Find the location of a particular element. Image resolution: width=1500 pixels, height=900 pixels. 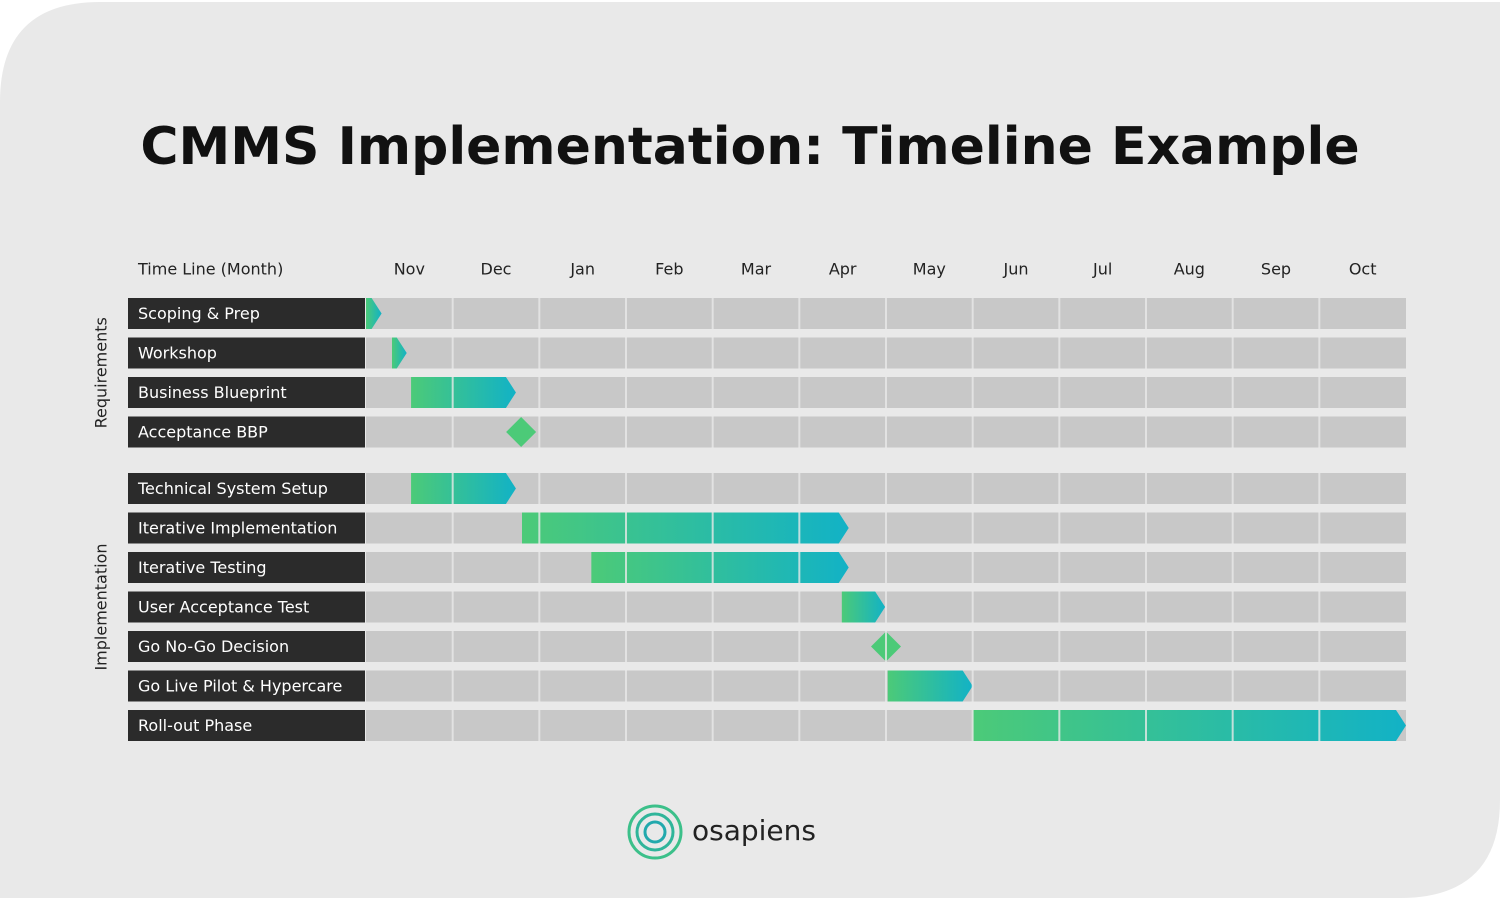

logo-ring is located at coordinates (655, 832).